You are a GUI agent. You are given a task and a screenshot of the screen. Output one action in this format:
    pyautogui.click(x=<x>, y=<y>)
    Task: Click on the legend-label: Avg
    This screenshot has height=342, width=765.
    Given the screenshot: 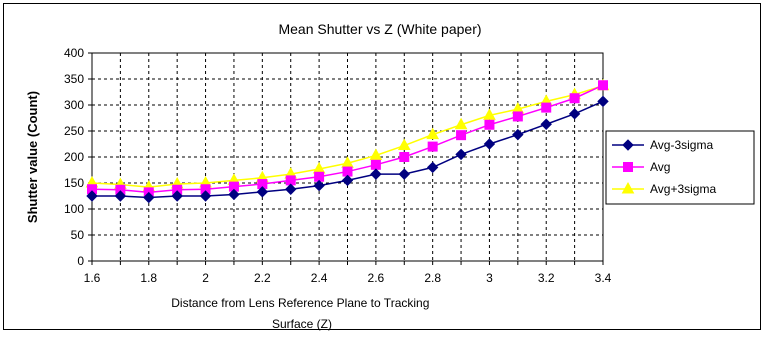 What is the action you would take?
    pyautogui.click(x=660, y=167)
    